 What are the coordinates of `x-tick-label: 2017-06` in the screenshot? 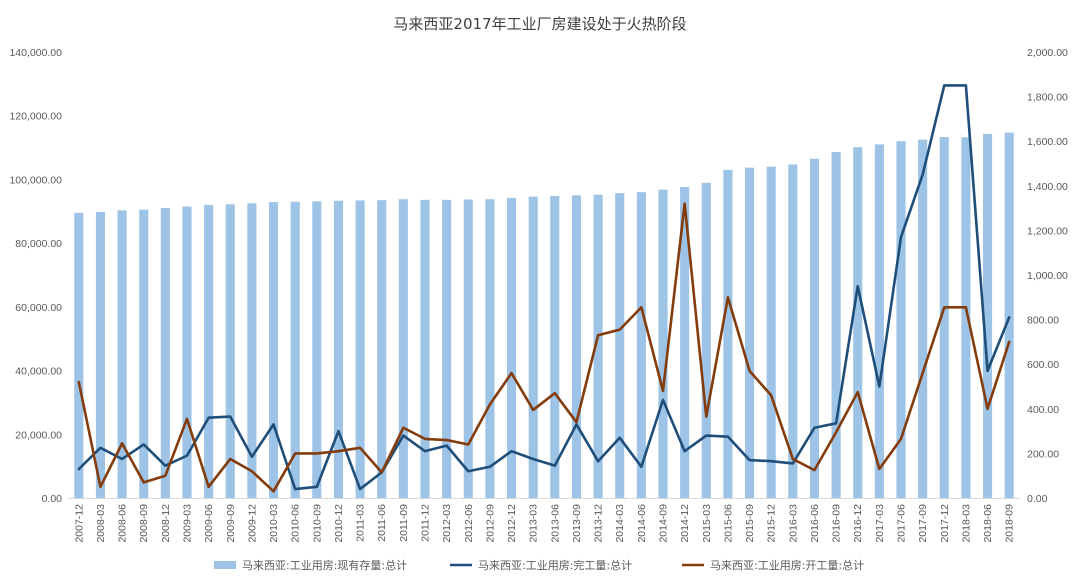 It's located at (902, 523).